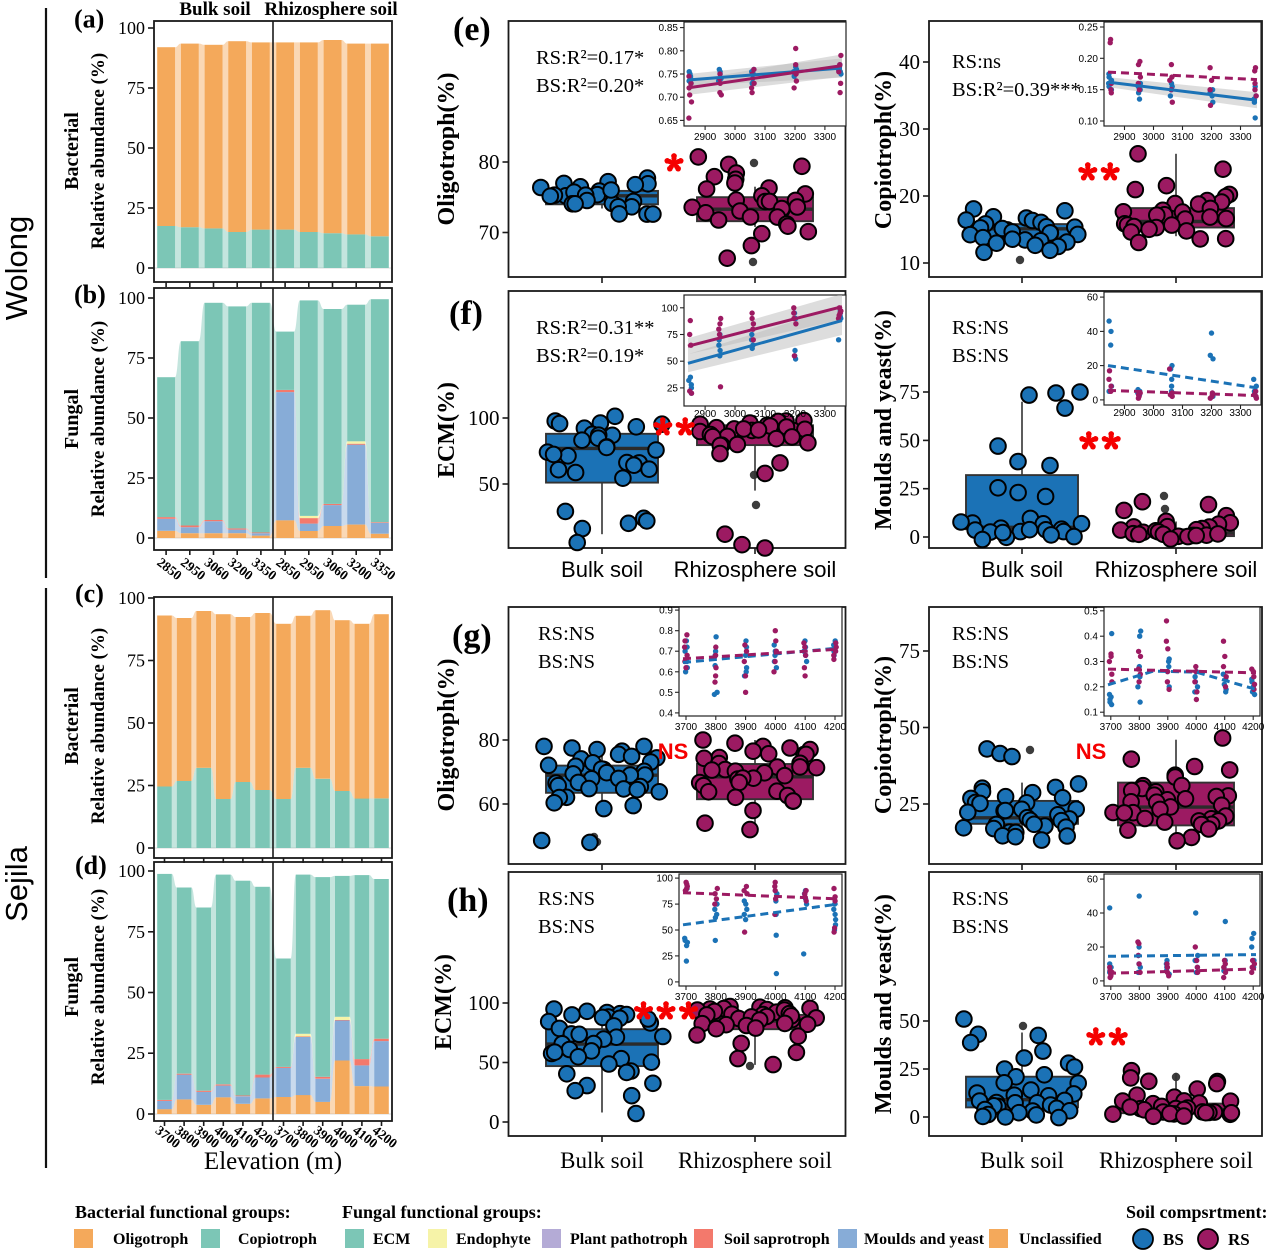  What do you see at coordinates (590, 58) in the screenshot?
I see `svg-text: RS:R²=0.17*` at bounding box center [590, 58].